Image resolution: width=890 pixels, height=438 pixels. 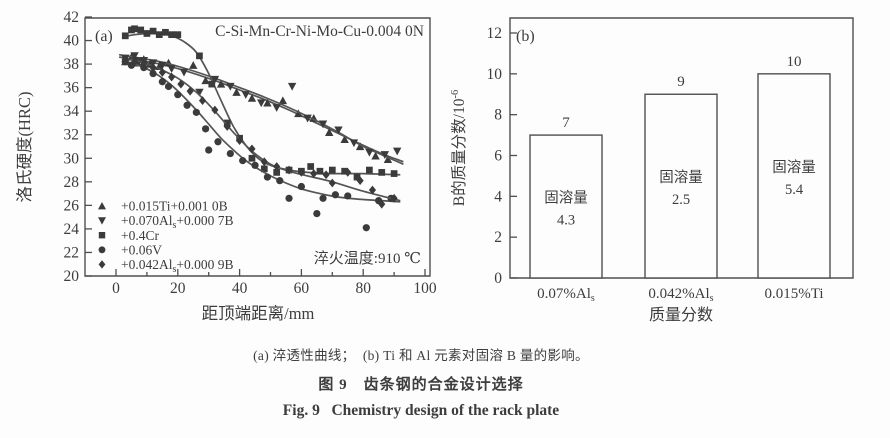 What do you see at coordinates (72, 276) in the screenshot?
I see `y-tick-label: 20` at bounding box center [72, 276].